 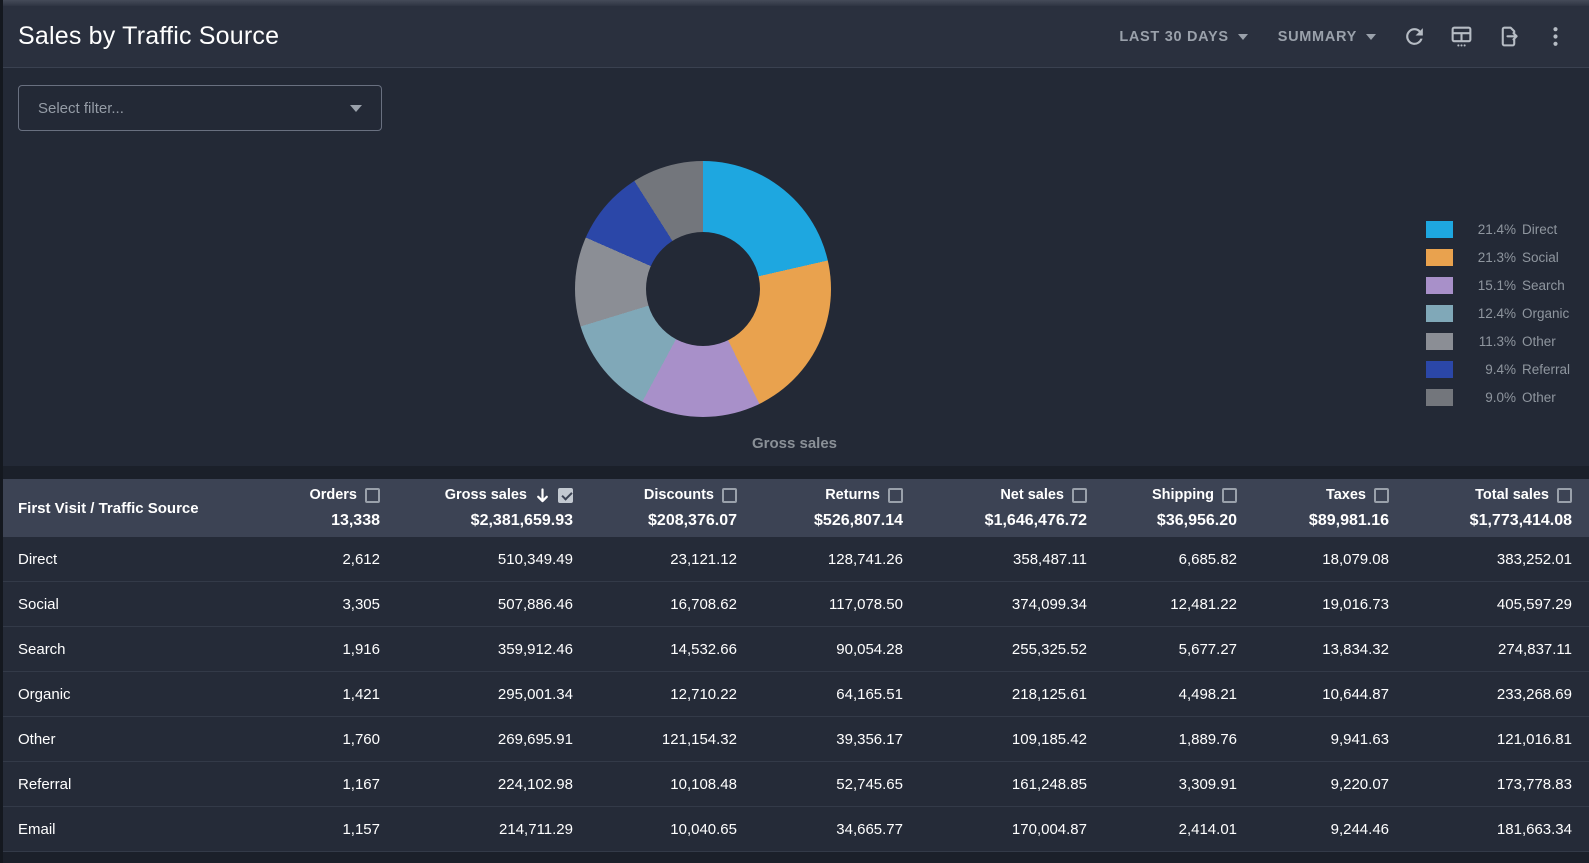 What do you see at coordinates (1348, 520) in the screenshot?
I see `column-total-taxes: $89,981.16` at bounding box center [1348, 520].